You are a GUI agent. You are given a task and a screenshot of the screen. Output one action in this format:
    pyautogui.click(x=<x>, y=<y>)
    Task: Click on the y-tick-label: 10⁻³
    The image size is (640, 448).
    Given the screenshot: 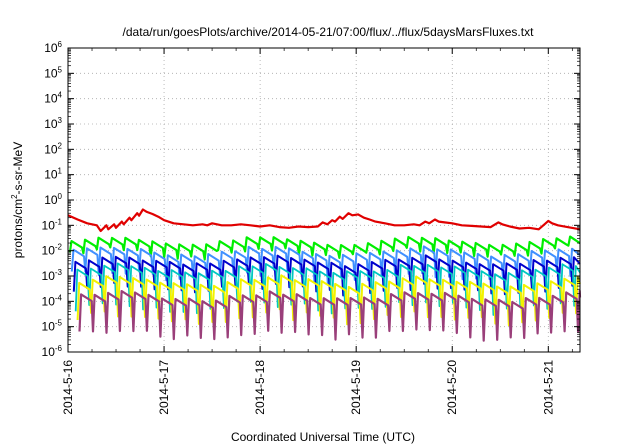 What is the action you would take?
    pyautogui.click(x=52, y=275)
    